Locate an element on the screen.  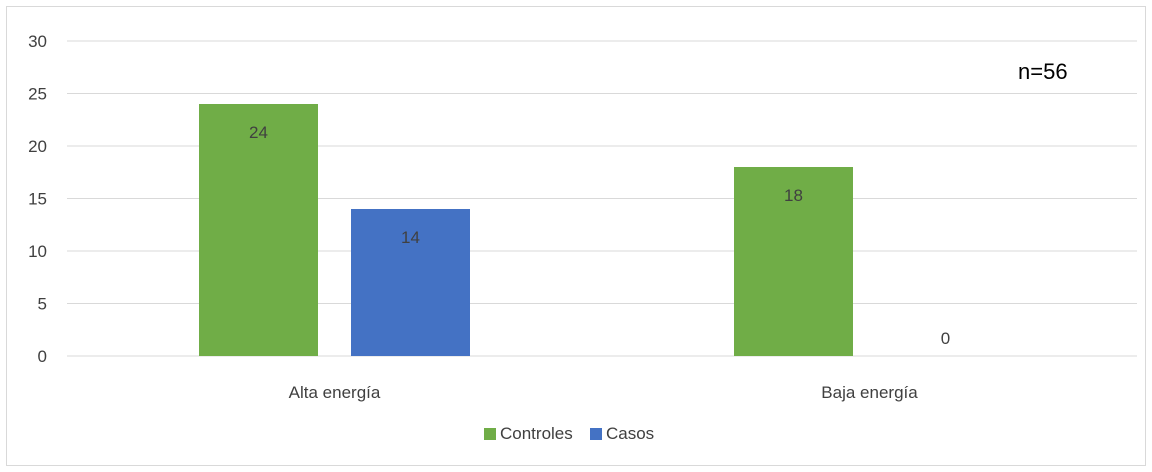
data-label: 0 is located at coordinates (945, 338).